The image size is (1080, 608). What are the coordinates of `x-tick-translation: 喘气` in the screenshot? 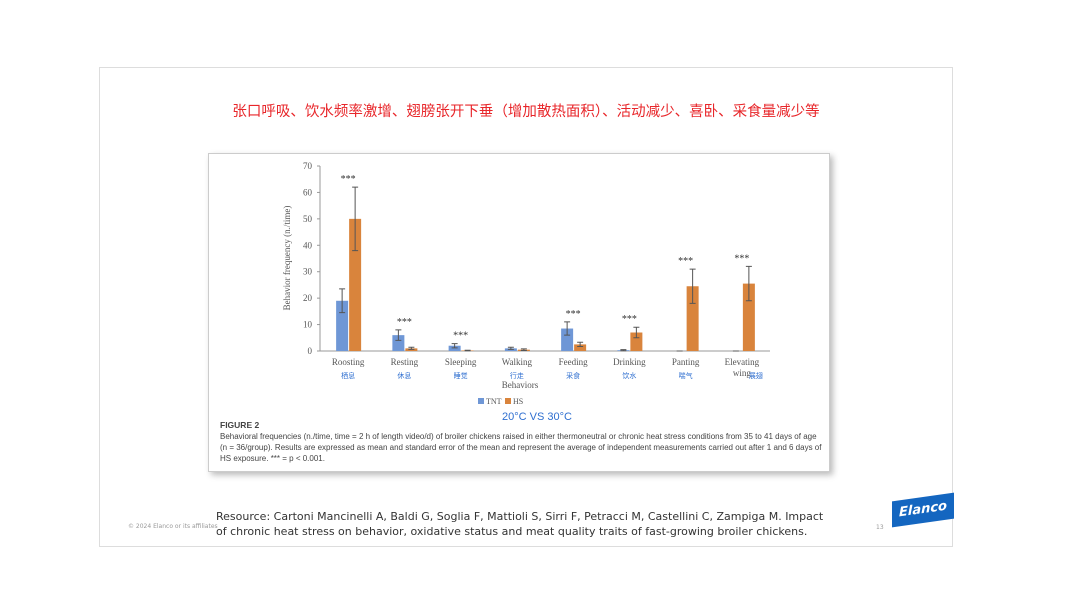 It's located at (686, 375).